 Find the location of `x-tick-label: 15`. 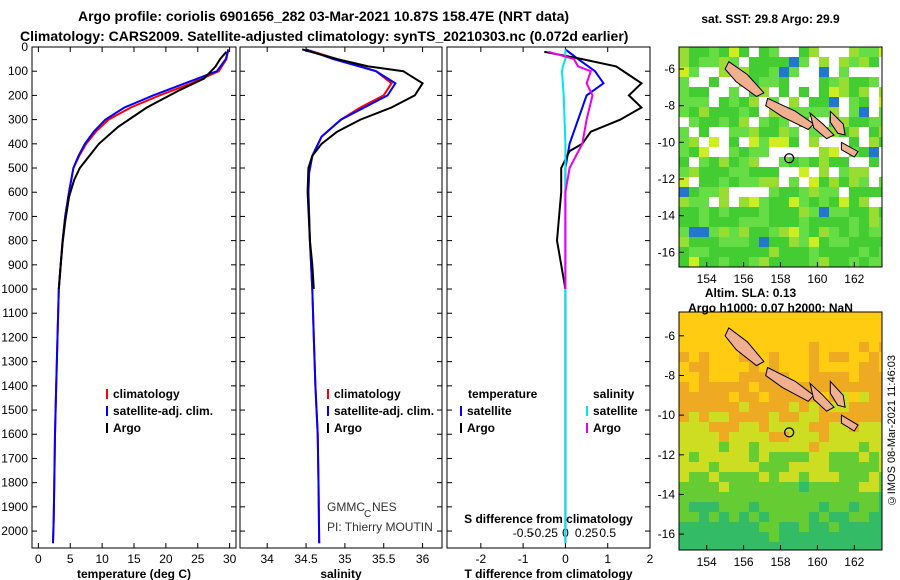

x-tick-label: 15 is located at coordinates (134, 559).